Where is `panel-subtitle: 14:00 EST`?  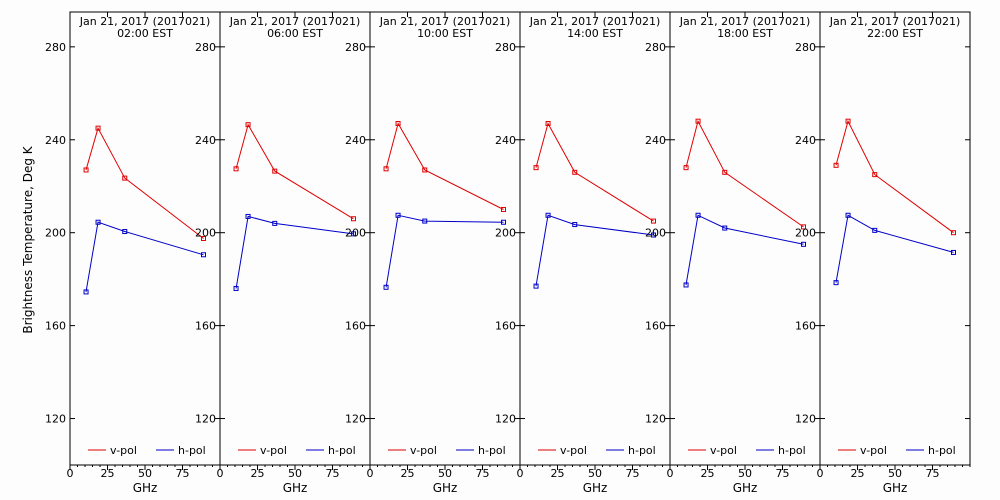 panel-subtitle: 14:00 EST is located at coordinates (595, 33).